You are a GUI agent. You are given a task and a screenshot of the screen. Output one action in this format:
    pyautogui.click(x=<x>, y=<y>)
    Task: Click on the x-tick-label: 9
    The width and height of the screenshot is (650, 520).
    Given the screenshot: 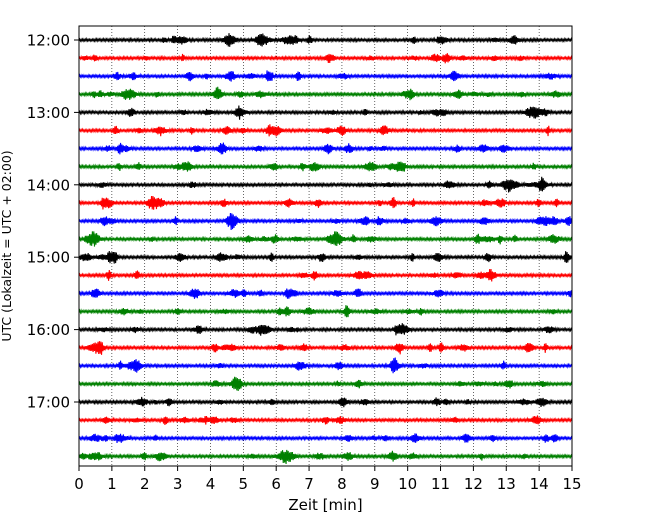 What is the action you would take?
    pyautogui.click(x=375, y=484)
    